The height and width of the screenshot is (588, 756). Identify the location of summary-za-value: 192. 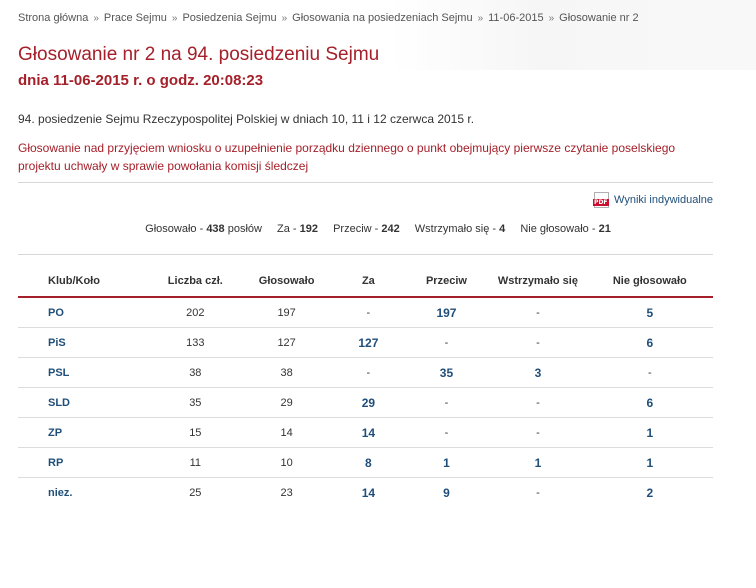
(309, 229).